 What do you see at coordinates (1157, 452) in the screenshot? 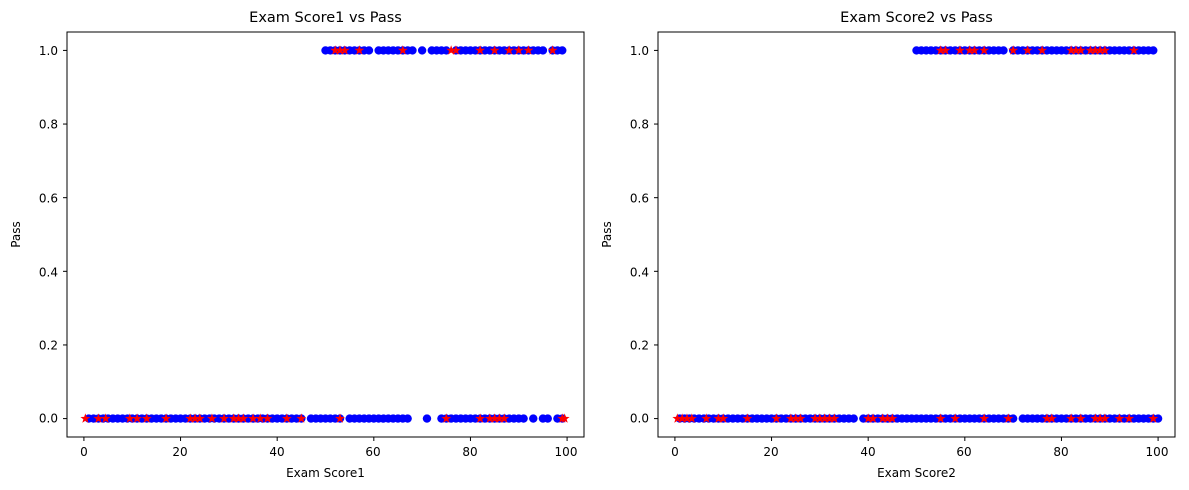
I see `chart-2-xtick-label: 100` at bounding box center [1157, 452].